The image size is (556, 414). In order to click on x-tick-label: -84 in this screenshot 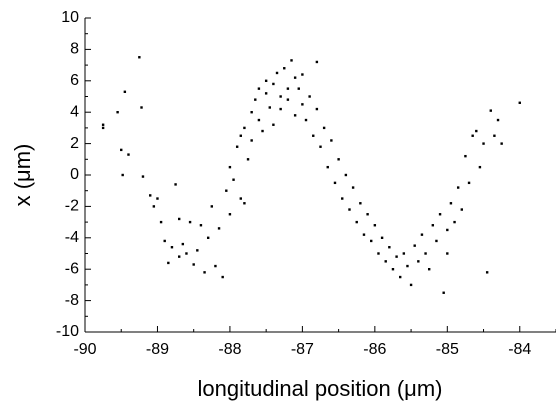, I will do `click(519, 349)`.